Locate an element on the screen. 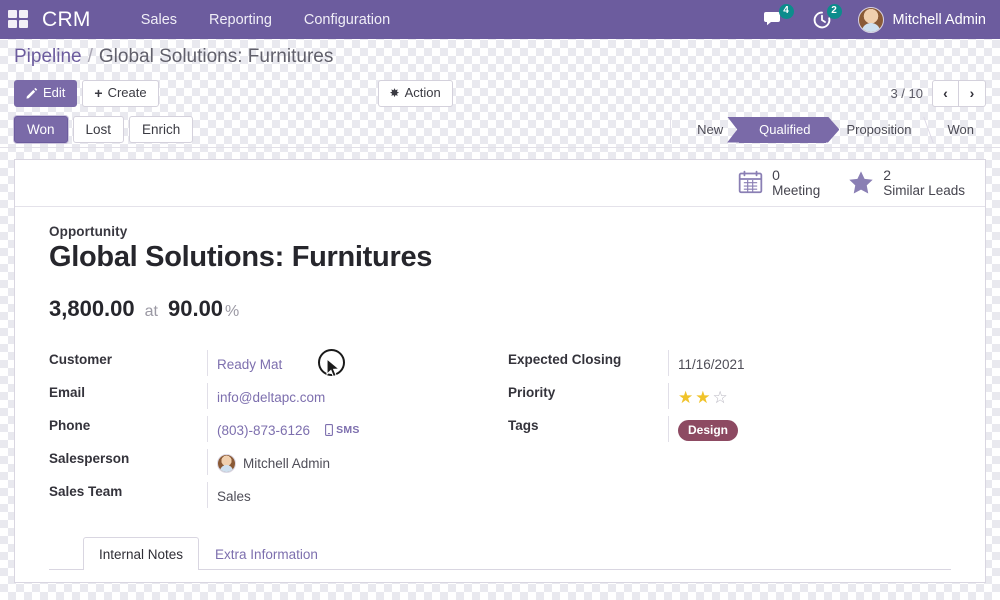 This screenshot has height=600, width=1000. pipeline-stage-bar: New Qualified Proposition Won is located at coordinates (830, 129).